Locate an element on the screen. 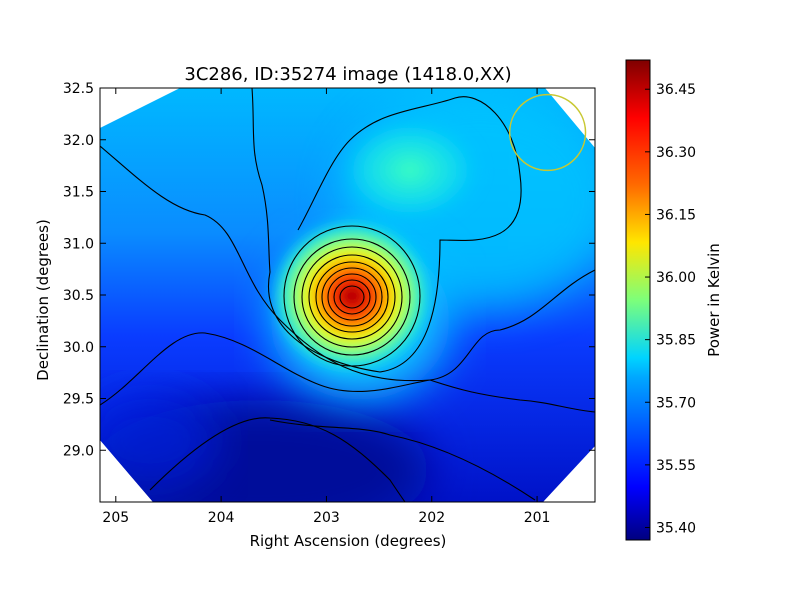 The height and width of the screenshot is (600, 800). x-tick-label: 204 is located at coordinates (221, 518).